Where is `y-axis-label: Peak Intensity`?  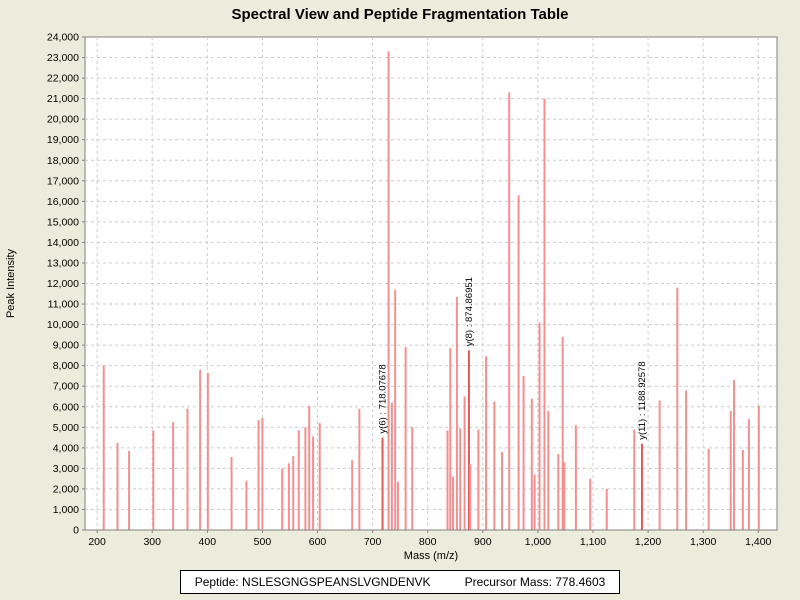 y-axis-label: Peak Intensity is located at coordinates (11, 283).